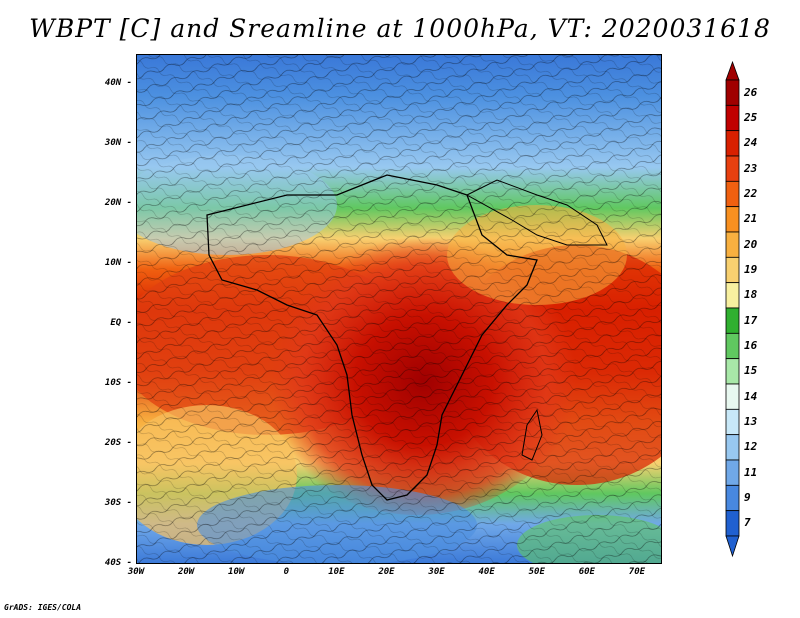 This screenshot has width=800, height=618. What do you see at coordinates (136, 572) in the screenshot?
I see `lon-tick-label: 30W` at bounding box center [136, 572].